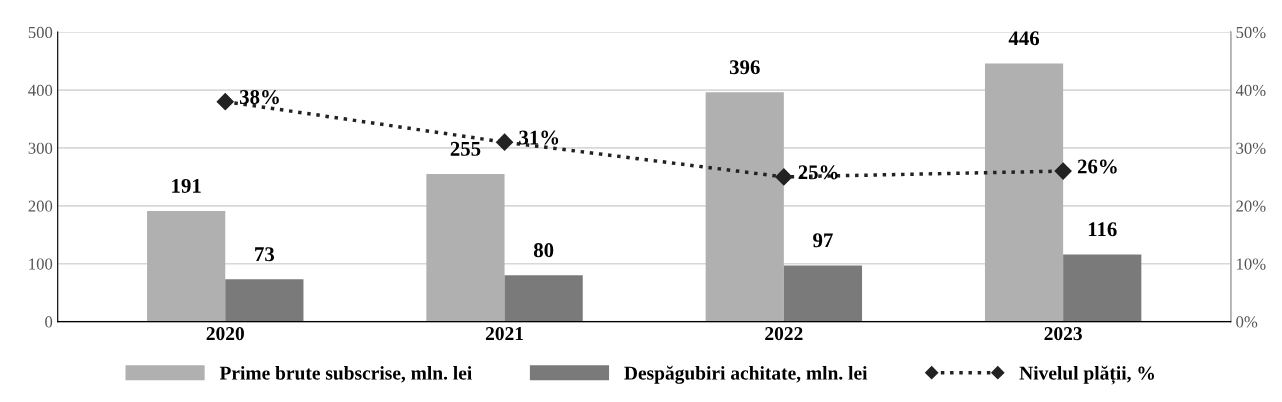  What do you see at coordinates (1250, 90) in the screenshot?
I see `y2-tick-label: 40%` at bounding box center [1250, 90].